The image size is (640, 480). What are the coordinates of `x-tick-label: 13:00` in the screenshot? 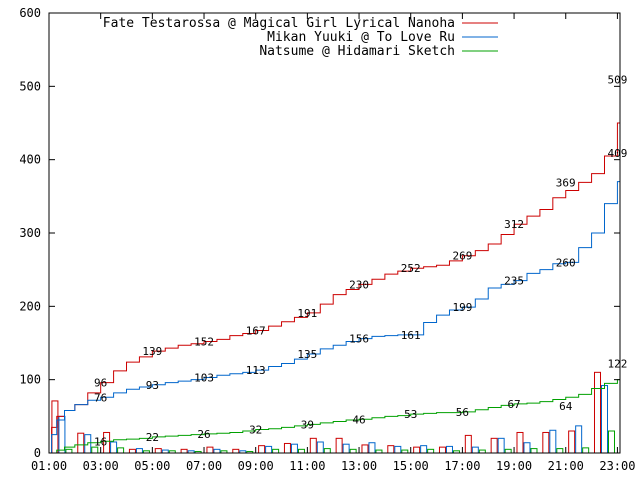 It's located at (359, 466).